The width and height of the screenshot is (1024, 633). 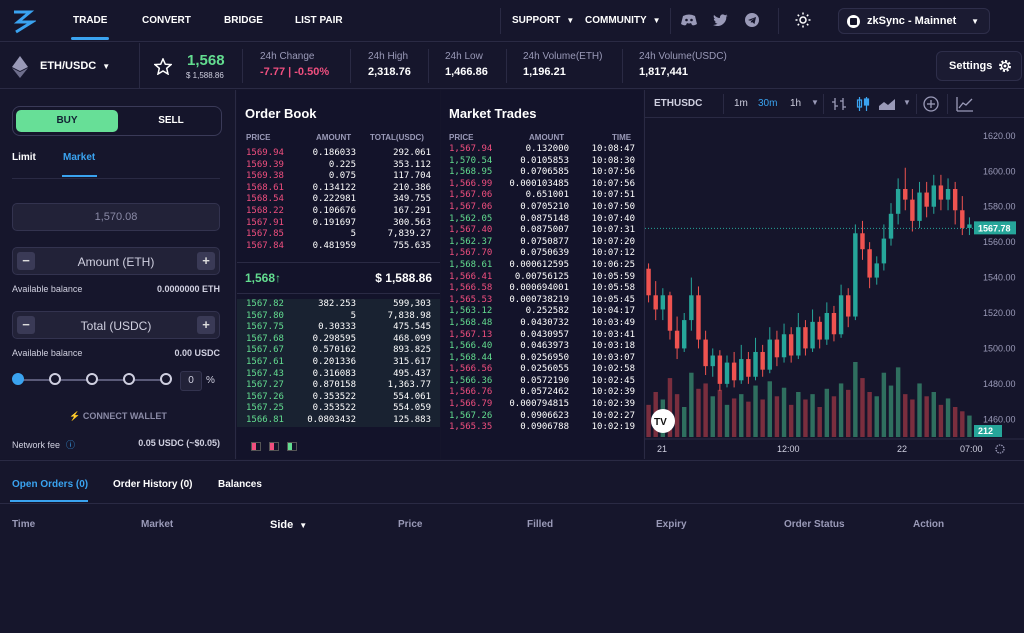 I want to click on amount-field: − Amount (ETH) +, so click(x=116, y=261).